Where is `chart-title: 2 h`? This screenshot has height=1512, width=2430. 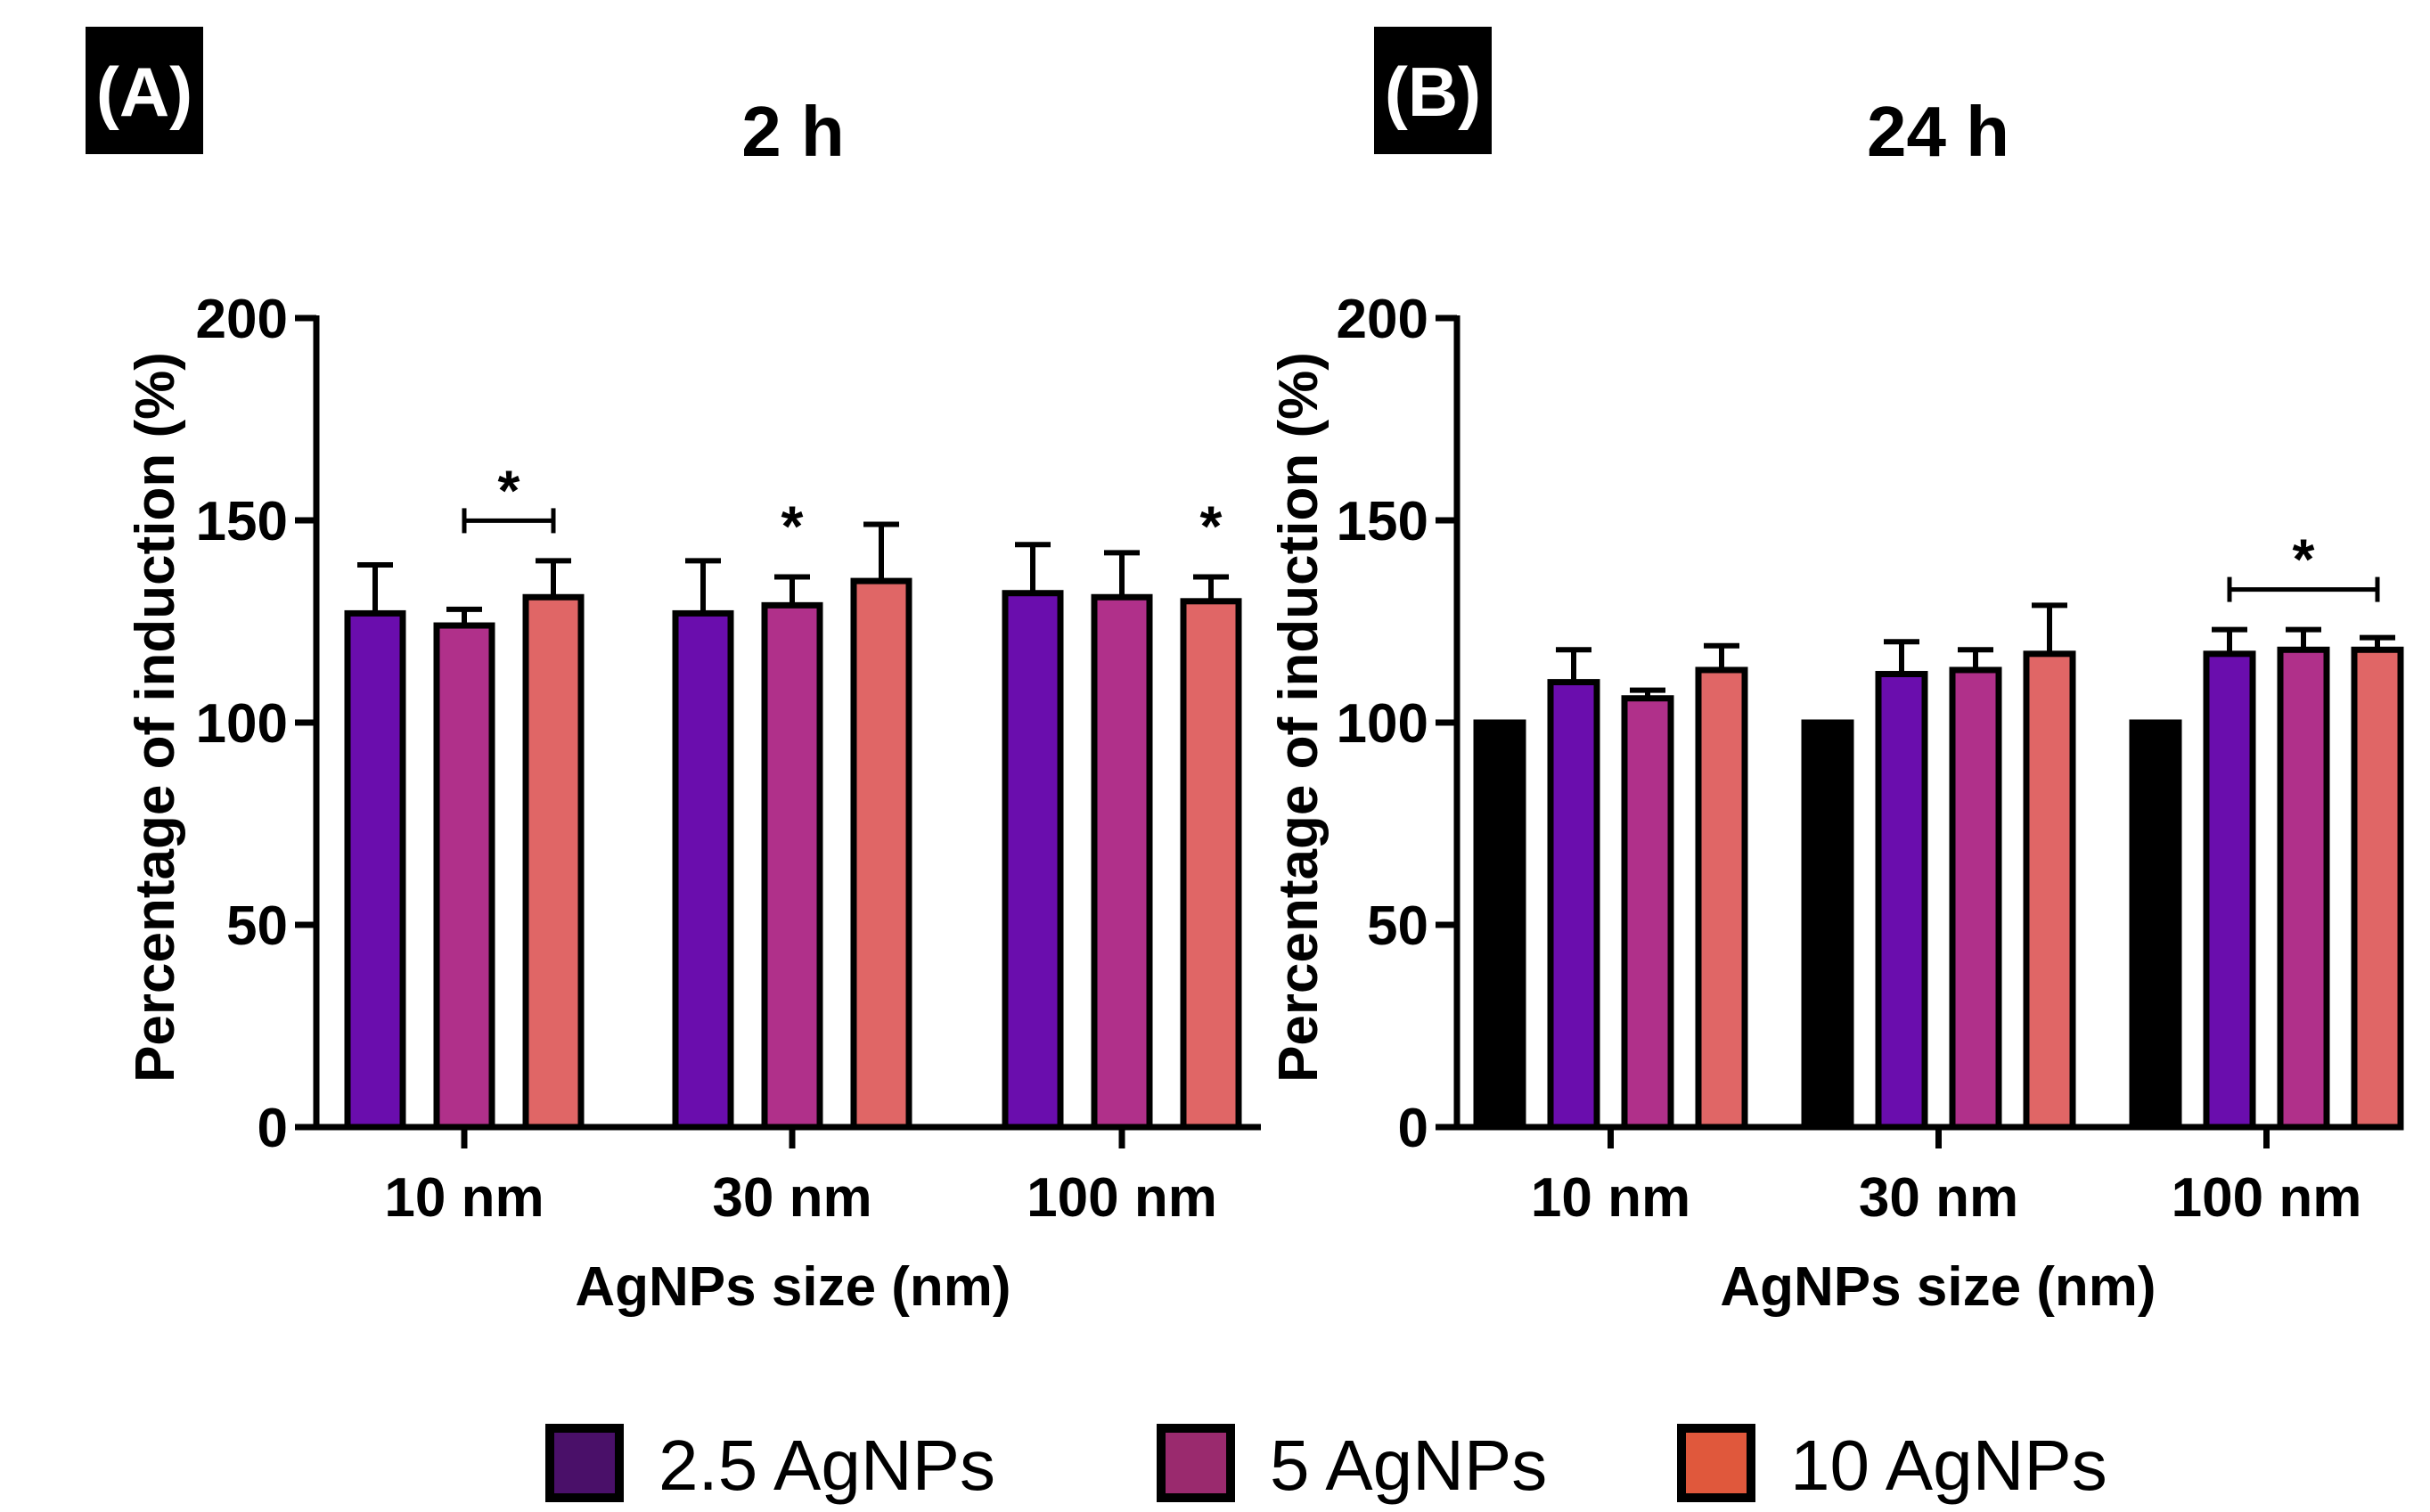 chart-title: 2 h is located at coordinates (793, 131).